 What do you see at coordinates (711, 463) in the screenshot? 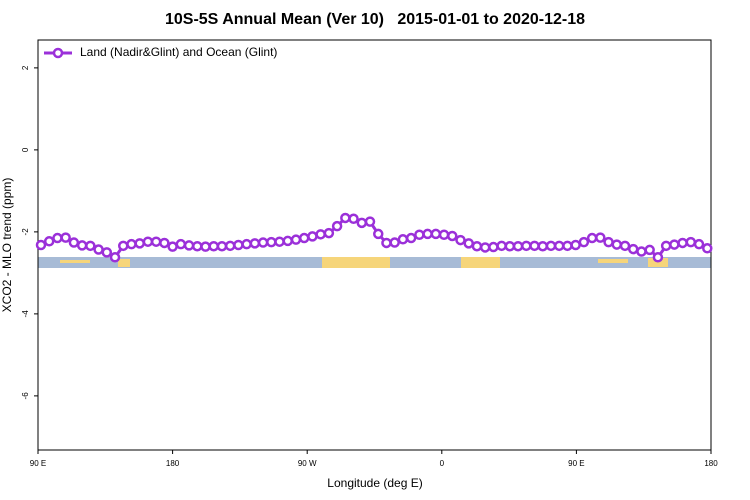
I see `x-tick-label: 180` at bounding box center [711, 463].